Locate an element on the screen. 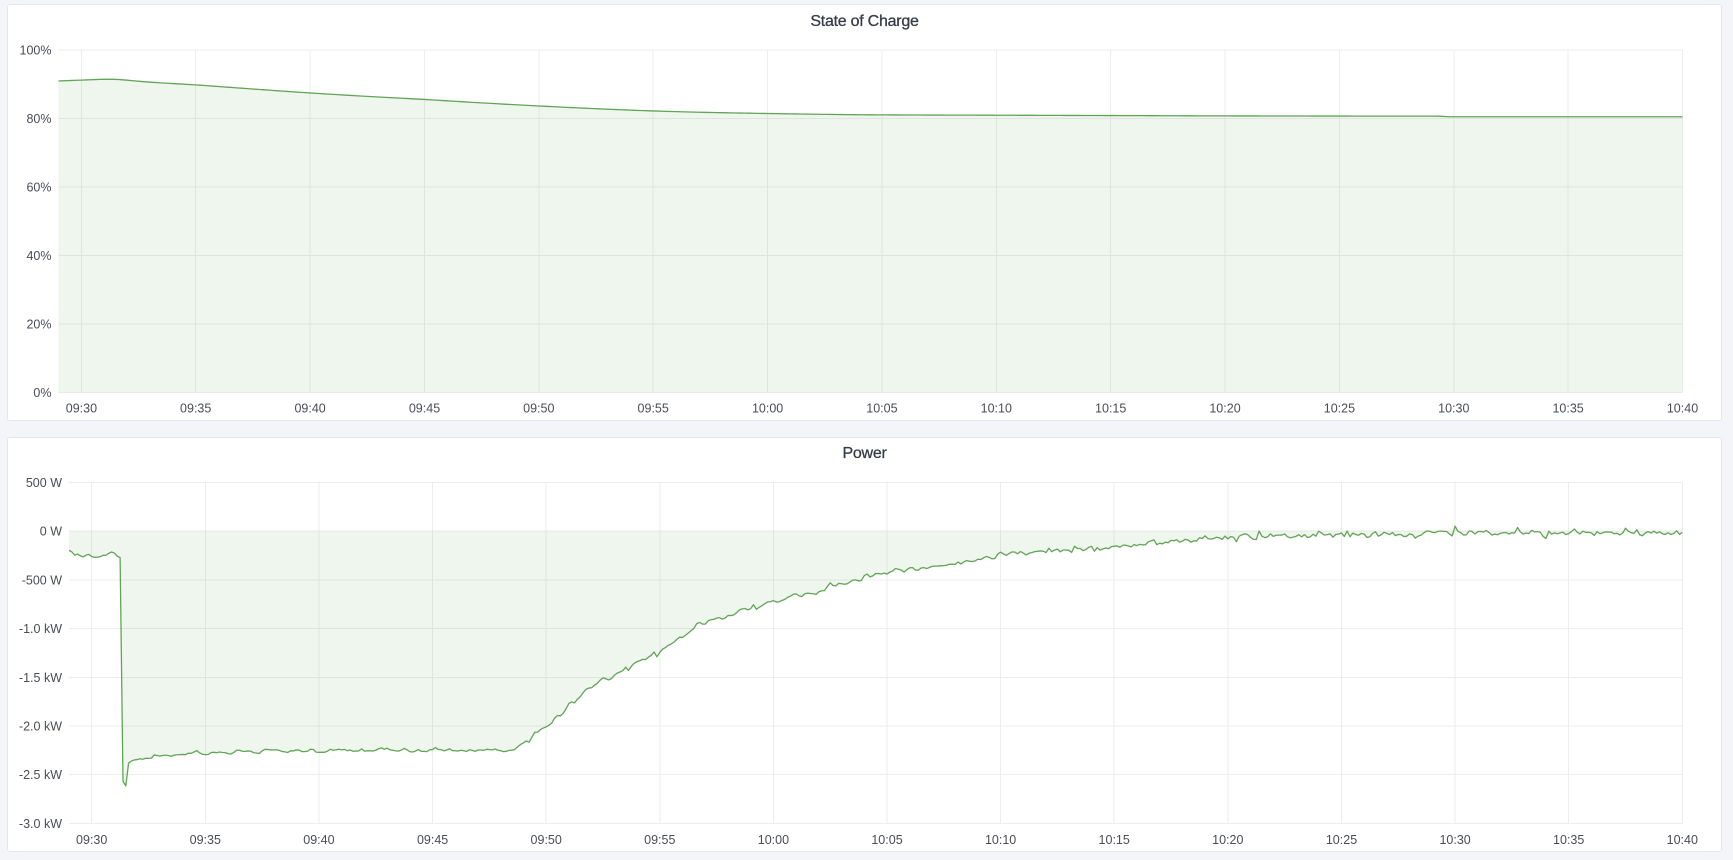  svg-text: 20% is located at coordinates (38, 324).